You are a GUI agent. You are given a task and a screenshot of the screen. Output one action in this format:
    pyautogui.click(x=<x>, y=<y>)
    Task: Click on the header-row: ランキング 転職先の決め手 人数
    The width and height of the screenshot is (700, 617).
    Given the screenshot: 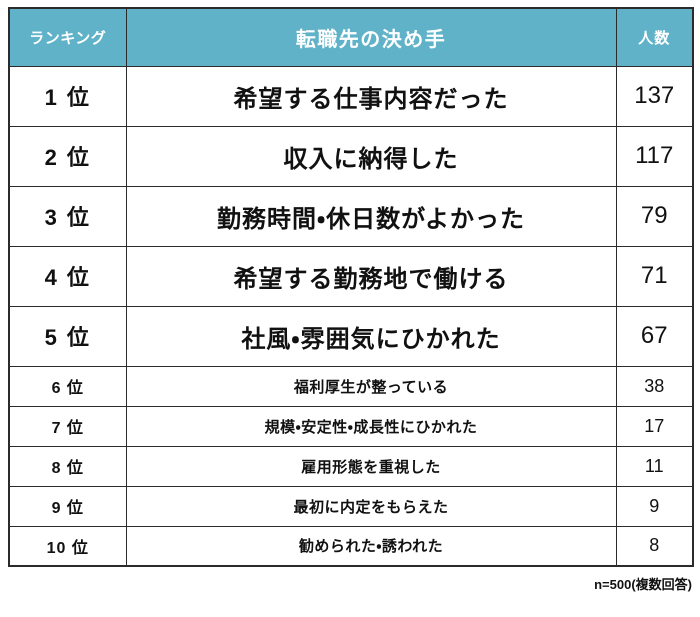 What is the action you would take?
    pyautogui.click(x=351, y=37)
    